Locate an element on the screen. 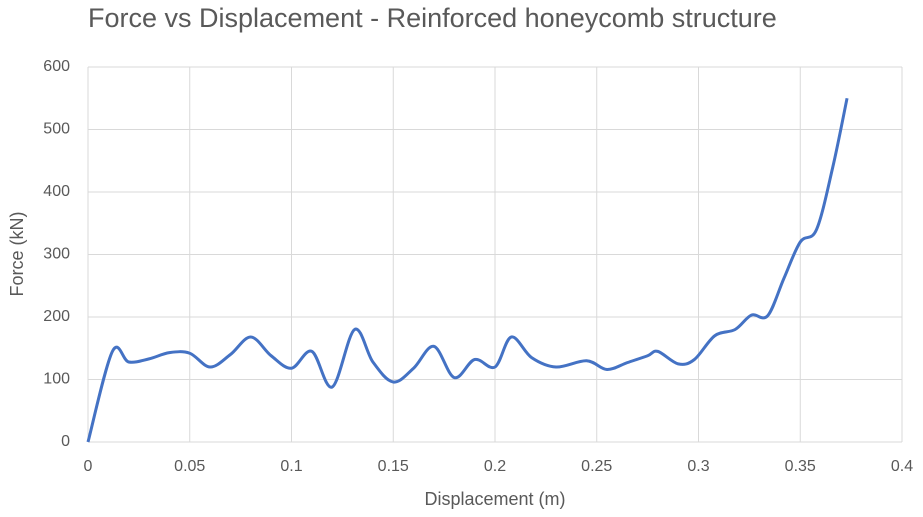 The image size is (923, 517). x-tick-label: 0.1 is located at coordinates (291, 466).